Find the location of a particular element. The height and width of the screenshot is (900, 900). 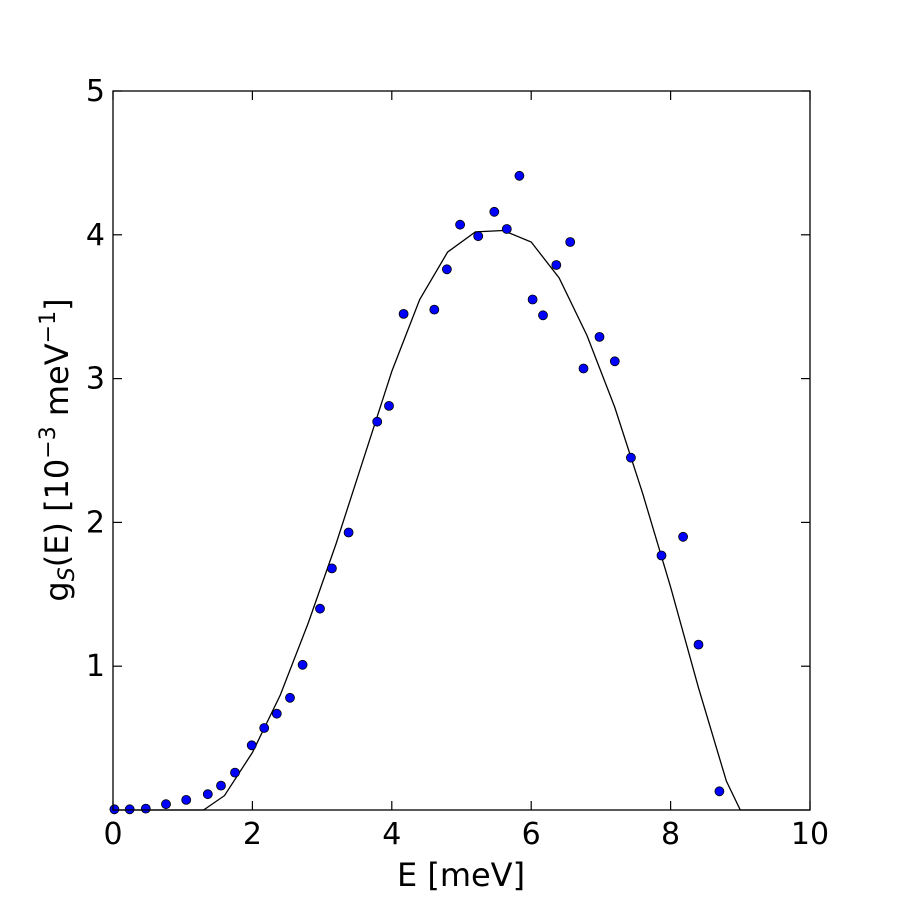

y-axis-title-close: ] is located at coordinates (57, 304).